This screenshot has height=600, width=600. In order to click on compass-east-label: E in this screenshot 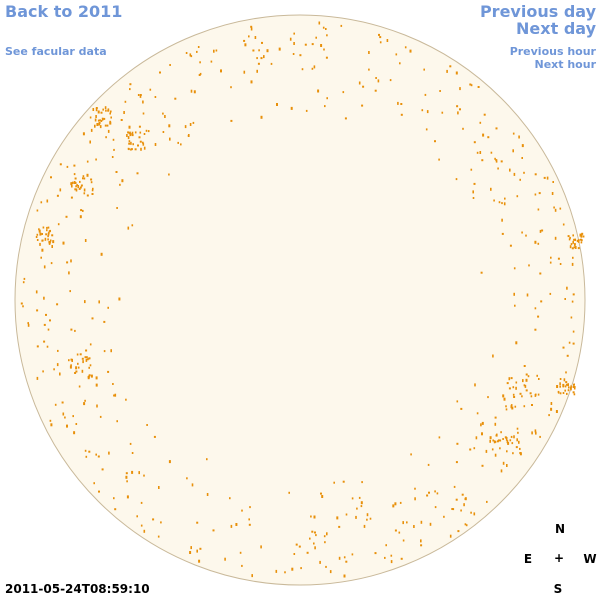, I will do `click(528, 559)`.